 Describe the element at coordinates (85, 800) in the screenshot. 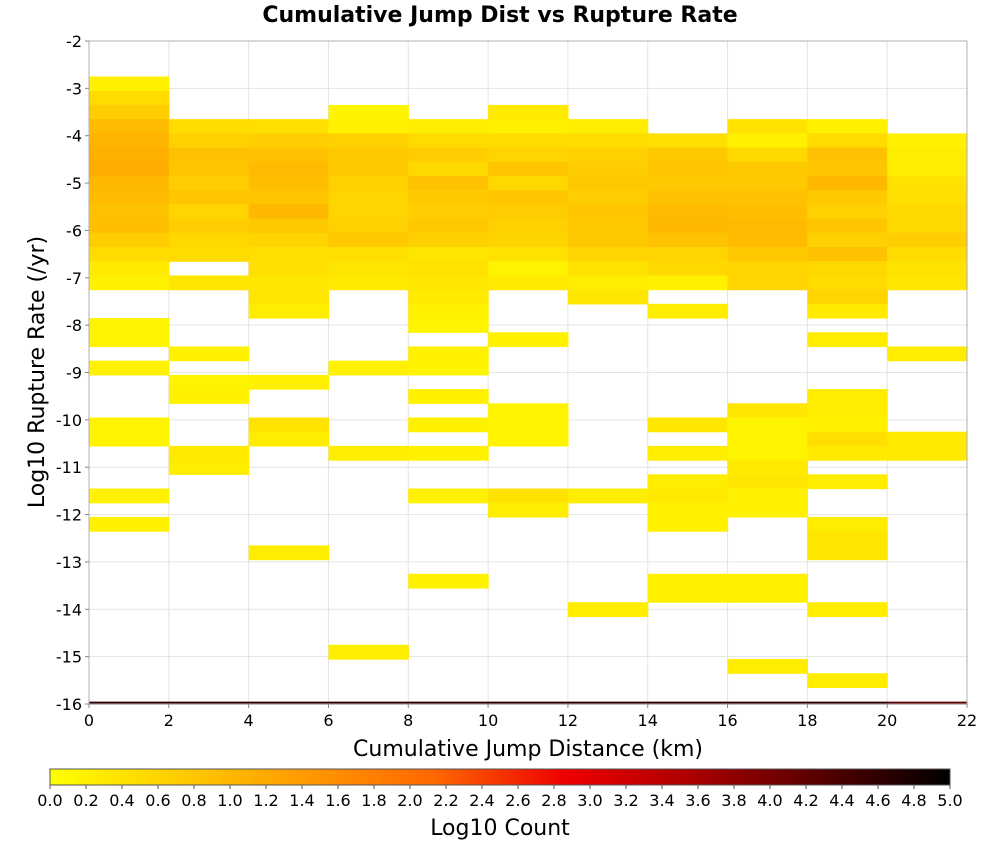

I see `colorbar-tick-label: 0.2` at that location.